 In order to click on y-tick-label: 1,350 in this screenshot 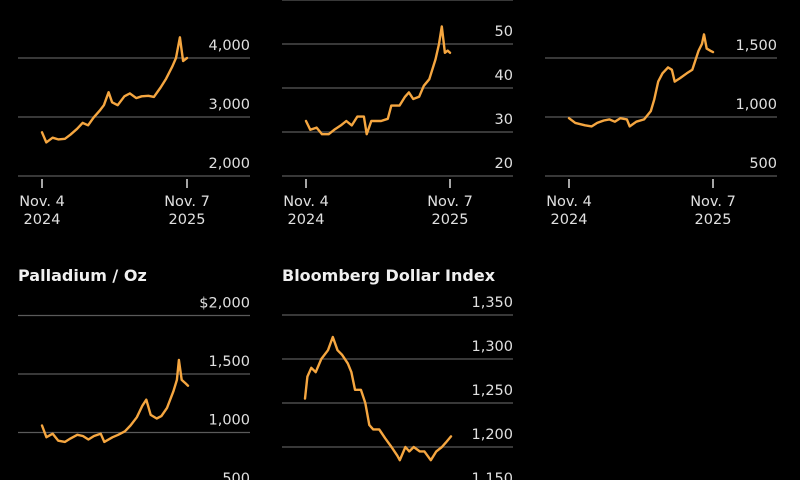, I will do `click(492, 303)`.